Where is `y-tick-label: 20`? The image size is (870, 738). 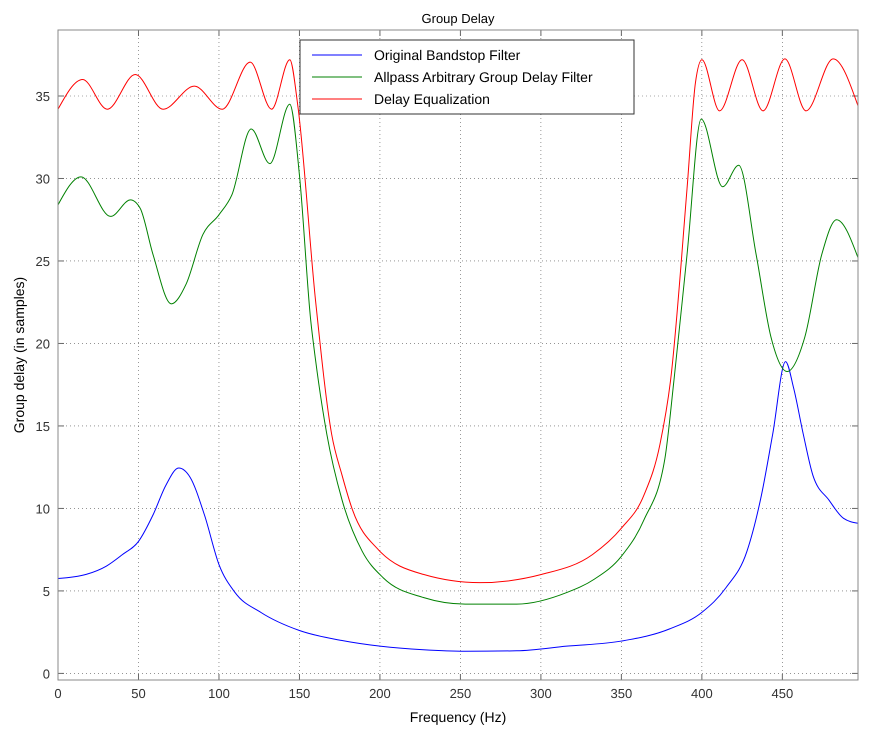 y-tick-label: 20 is located at coordinates (43, 344).